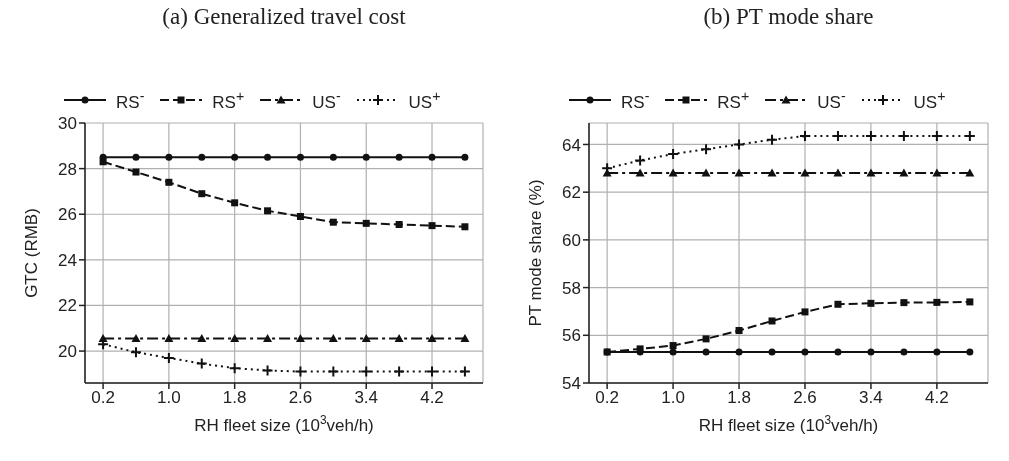 This screenshot has width=1009, height=461. What do you see at coordinates (284, 17) in the screenshot?
I see `chart-title: (a) Generalized travel cost` at bounding box center [284, 17].